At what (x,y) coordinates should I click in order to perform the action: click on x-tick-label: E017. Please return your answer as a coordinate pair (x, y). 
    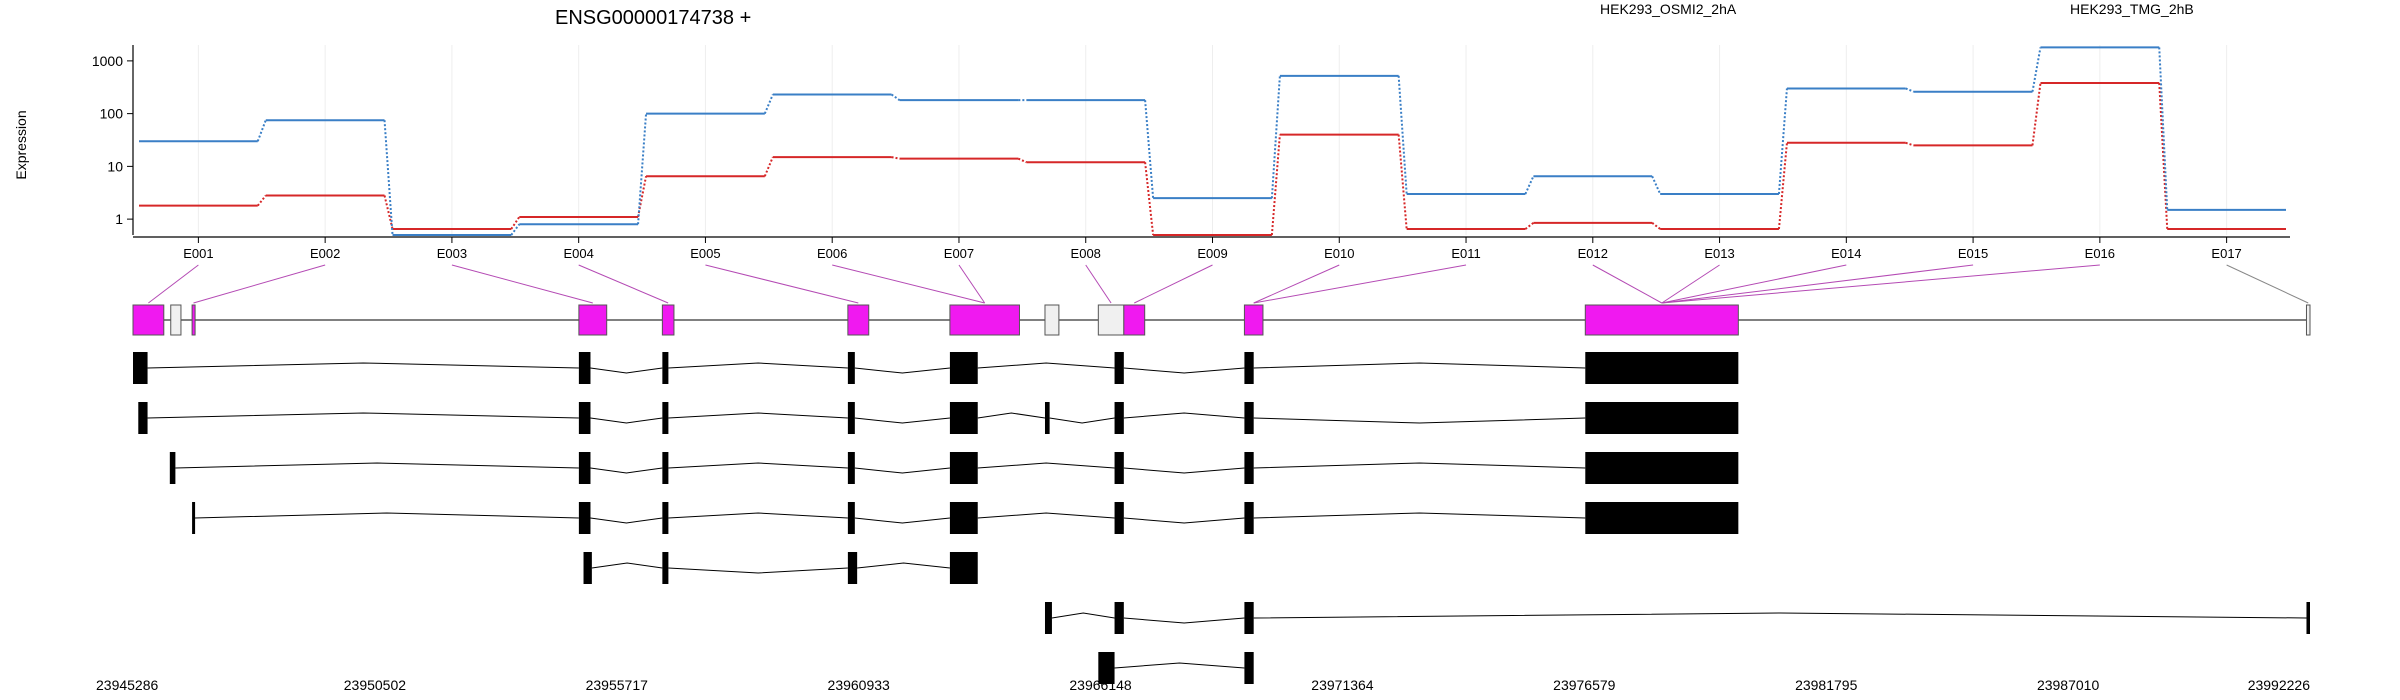
    Looking at the image, I should click on (2226, 253).